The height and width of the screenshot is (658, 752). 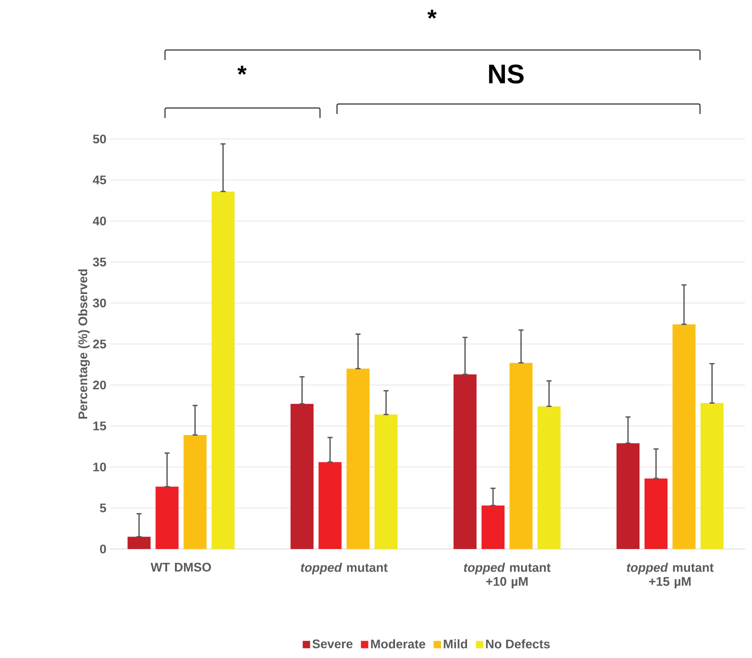 What do you see at coordinates (456, 643) in the screenshot?
I see `legend-label: Mild` at bounding box center [456, 643].